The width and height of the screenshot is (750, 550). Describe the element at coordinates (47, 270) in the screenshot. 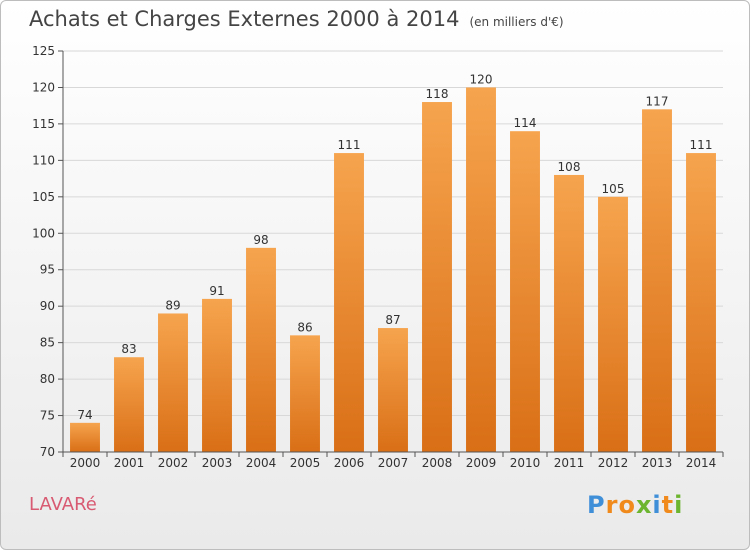

I see `y-tick-label: 95` at that location.